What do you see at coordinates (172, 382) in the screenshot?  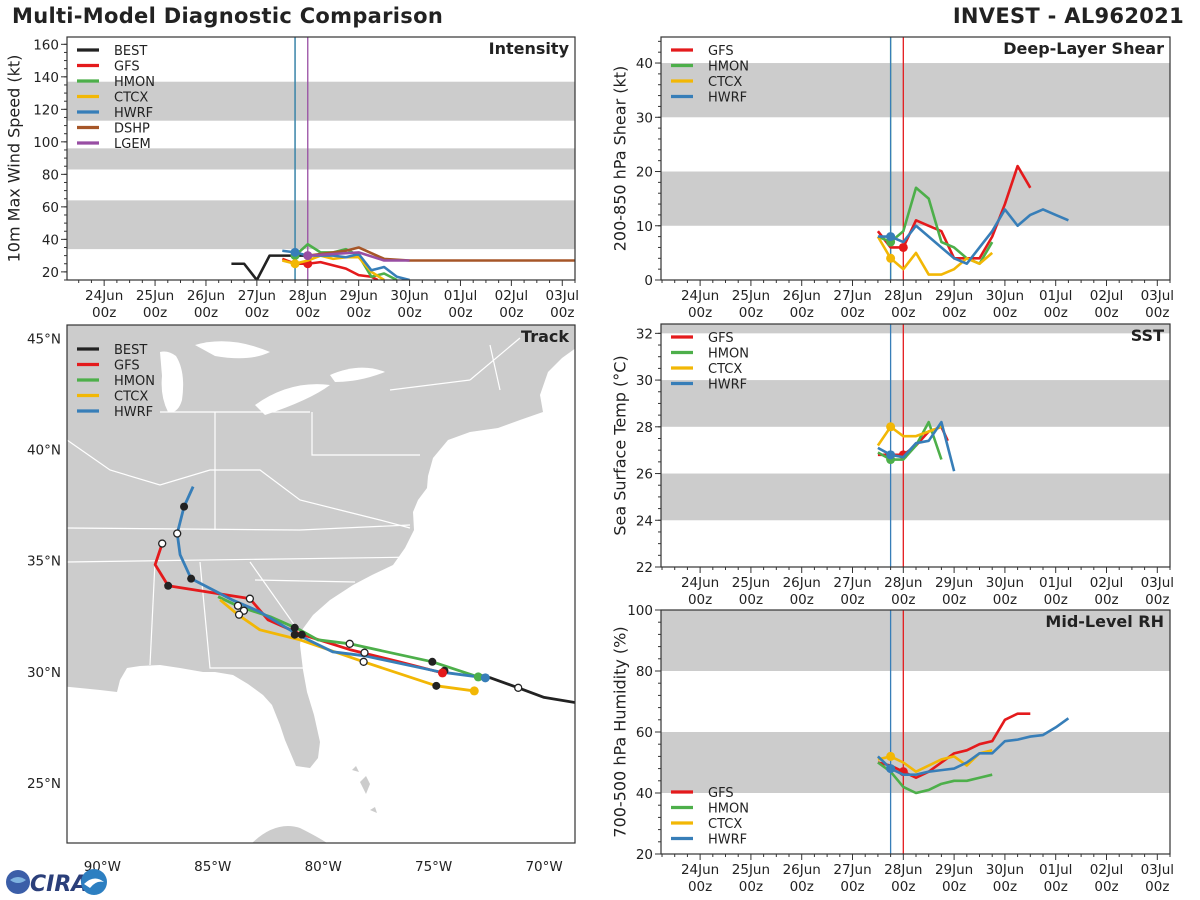 I see `lake-michigan` at bounding box center [172, 382].